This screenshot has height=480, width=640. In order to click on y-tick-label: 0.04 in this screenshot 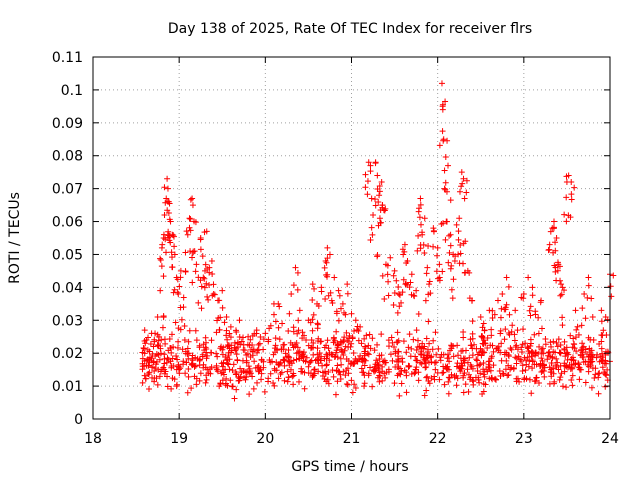, I will do `click(67, 288)`.